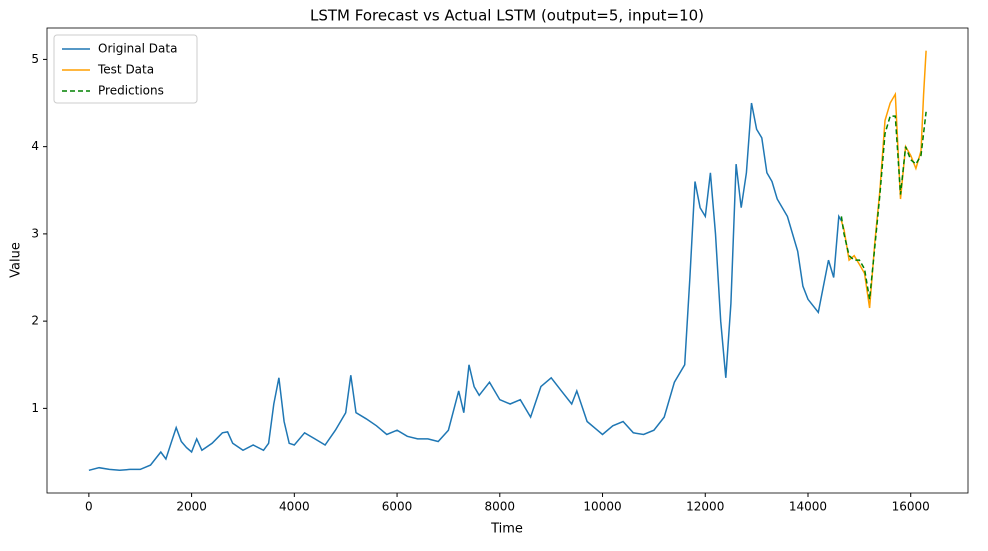  I want to click on x-tick-label: 6000, so click(397, 507).